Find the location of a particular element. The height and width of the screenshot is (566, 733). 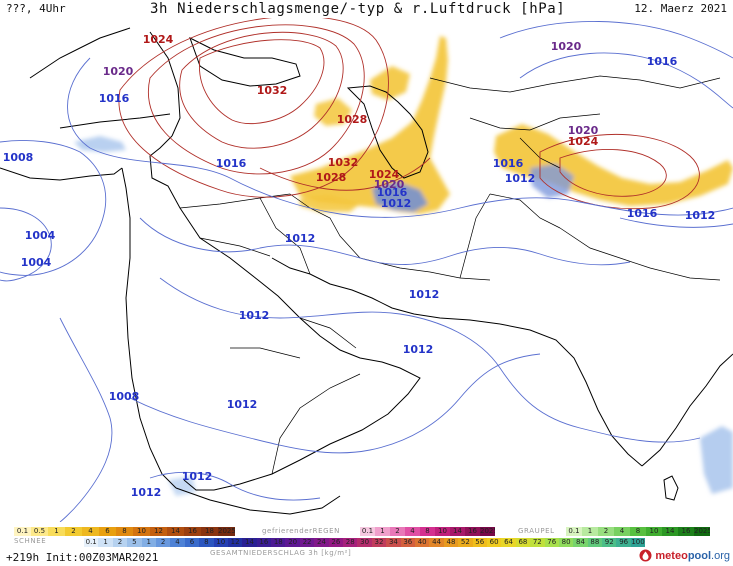

legend-rain-swatch: 100 is located at coordinates (638, 542).